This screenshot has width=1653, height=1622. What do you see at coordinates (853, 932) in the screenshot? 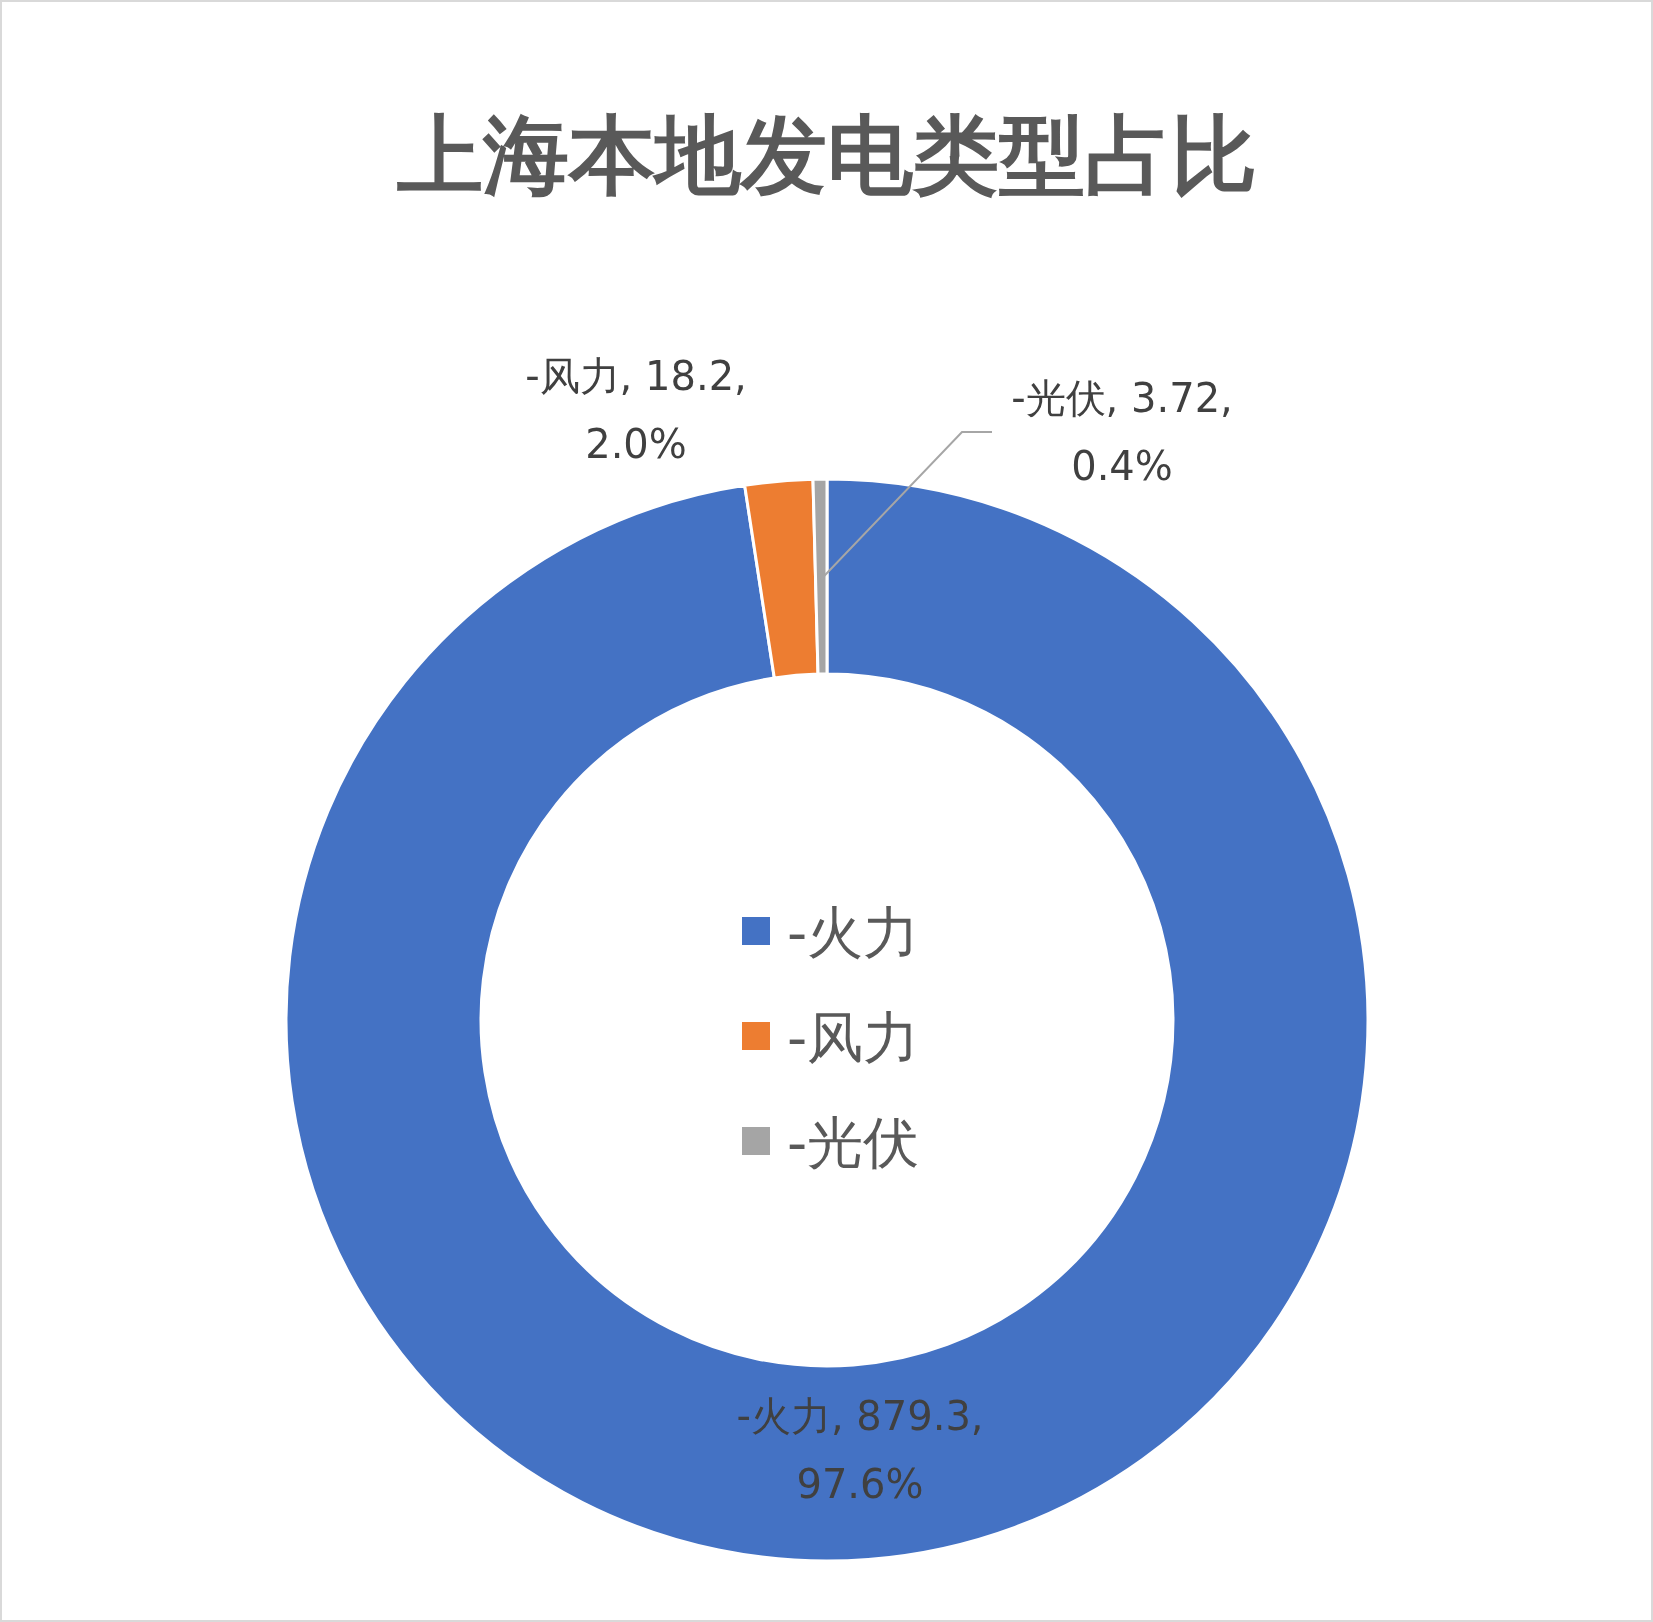
I see `legend-label: -火力` at bounding box center [853, 932].